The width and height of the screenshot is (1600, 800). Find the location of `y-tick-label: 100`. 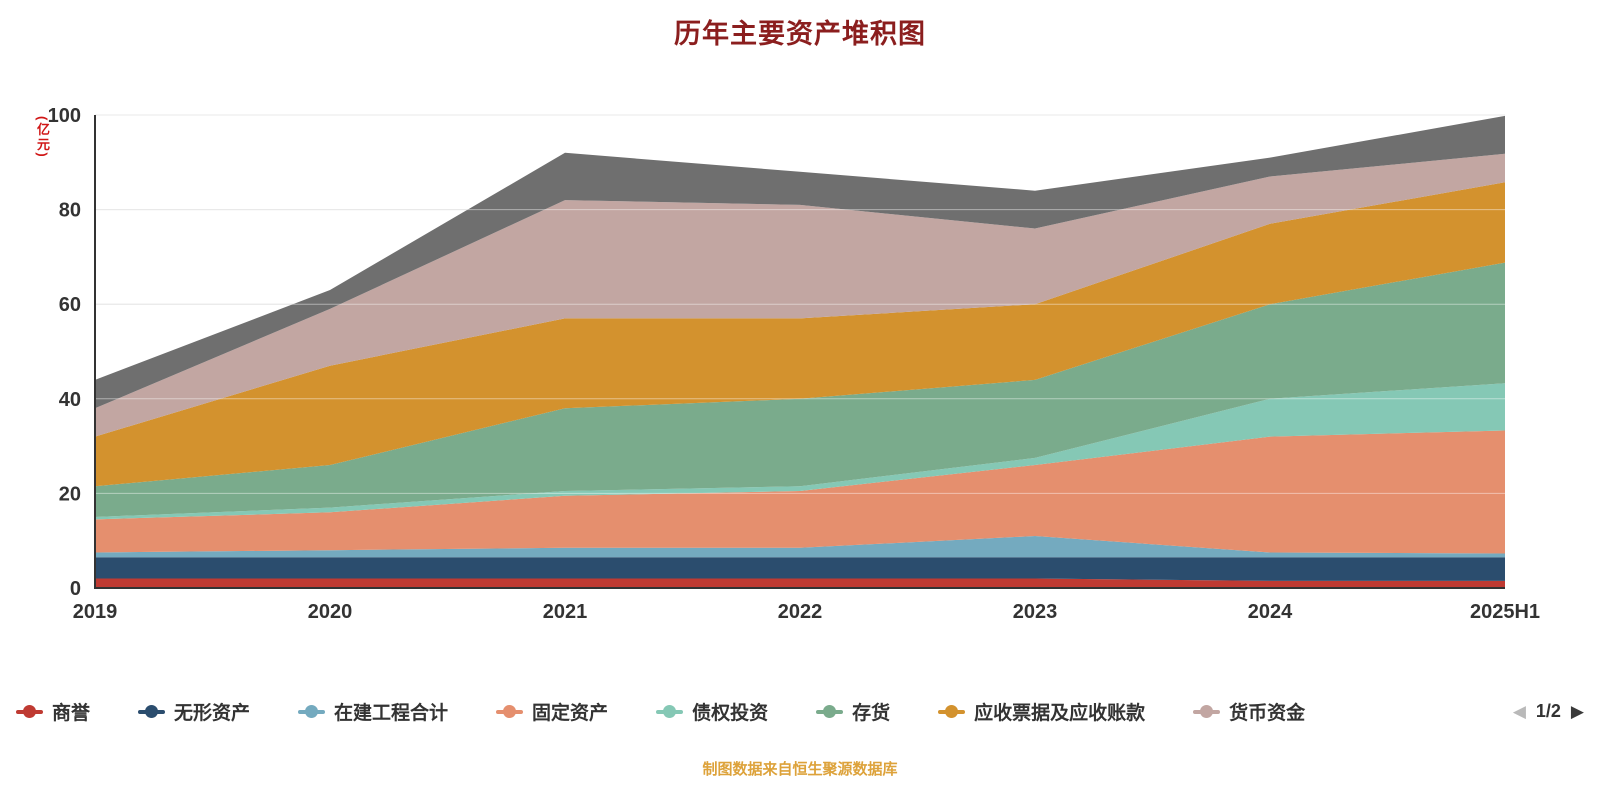

y-tick-label: 100 is located at coordinates (64, 116).